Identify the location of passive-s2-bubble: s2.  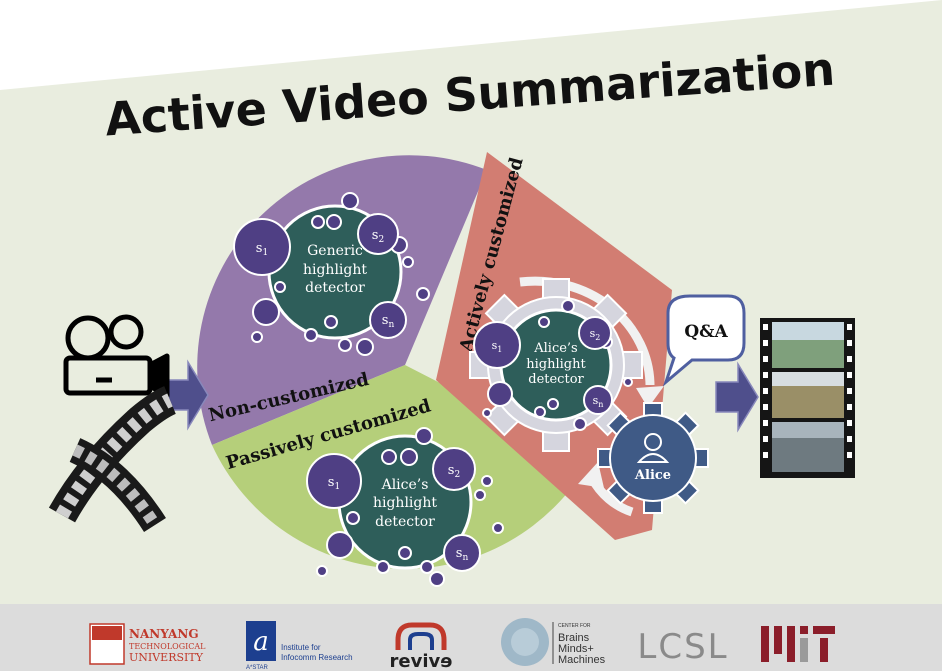
(454, 469).